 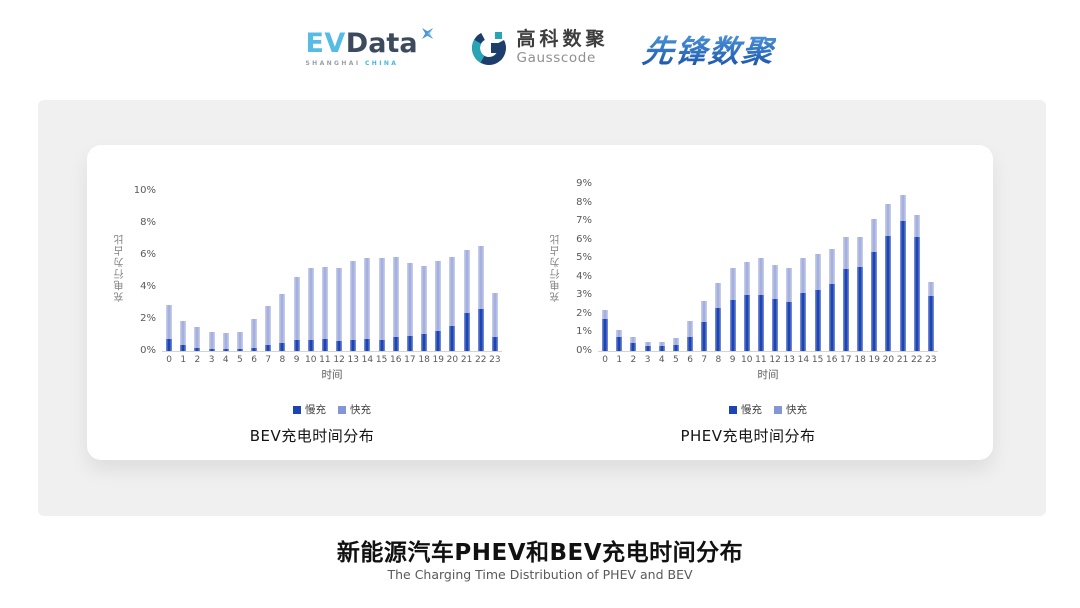 I want to click on page-title: 新能源汽车PHEV和BEV充电时间分布, so click(x=540, y=553).